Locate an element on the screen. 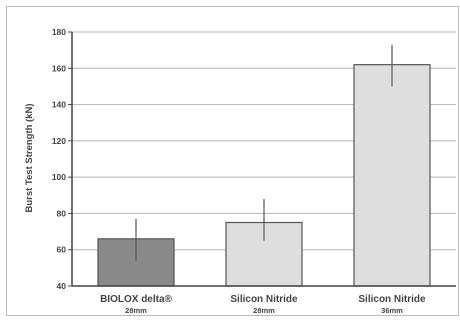 The height and width of the screenshot is (322, 460). y-tick-label: 80 is located at coordinates (62, 213).